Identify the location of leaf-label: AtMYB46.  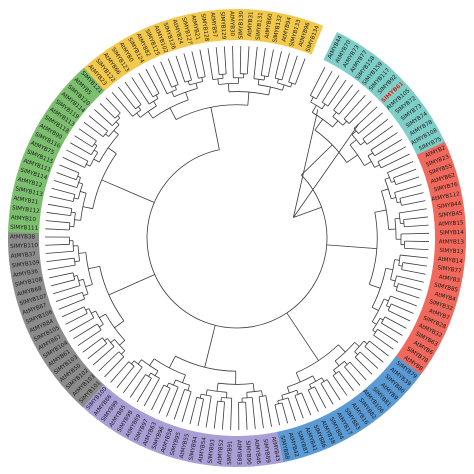
(257, 452).